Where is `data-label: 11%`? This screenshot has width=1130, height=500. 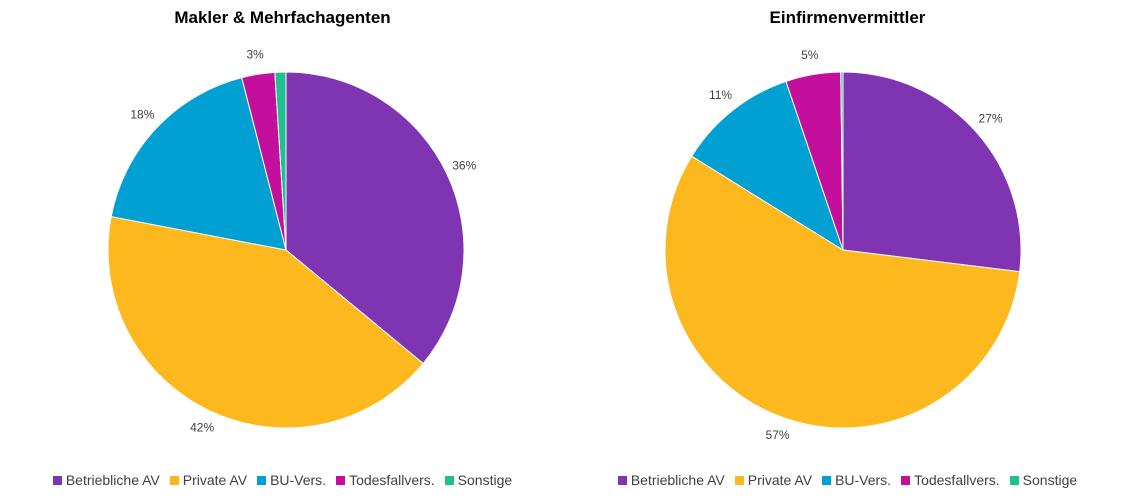 data-label: 11% is located at coordinates (720, 95).